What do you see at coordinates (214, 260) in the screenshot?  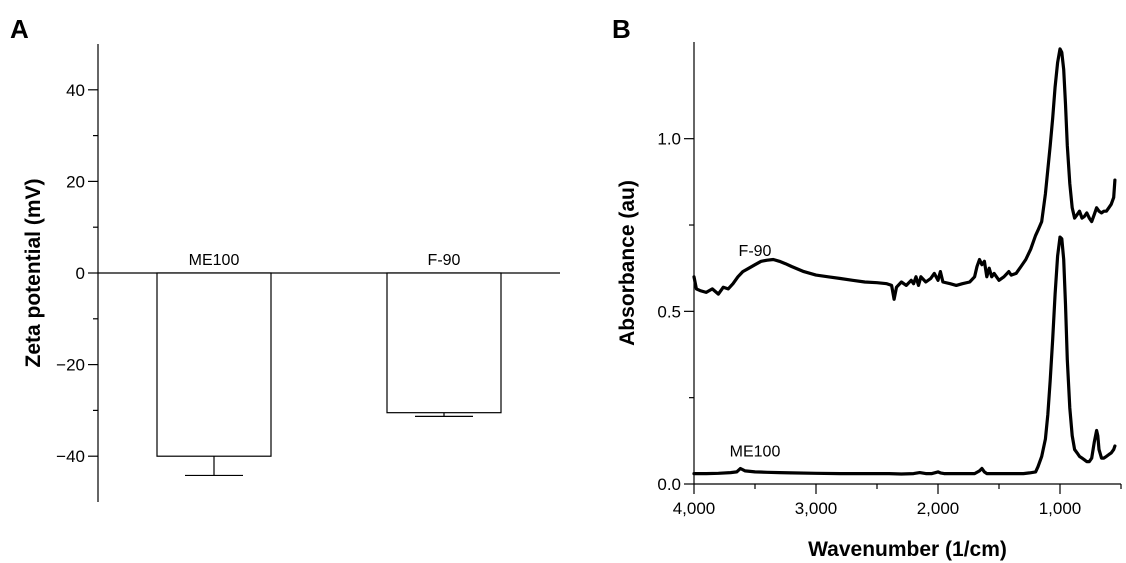 I see `bar-label-me100: ME100` at bounding box center [214, 260].